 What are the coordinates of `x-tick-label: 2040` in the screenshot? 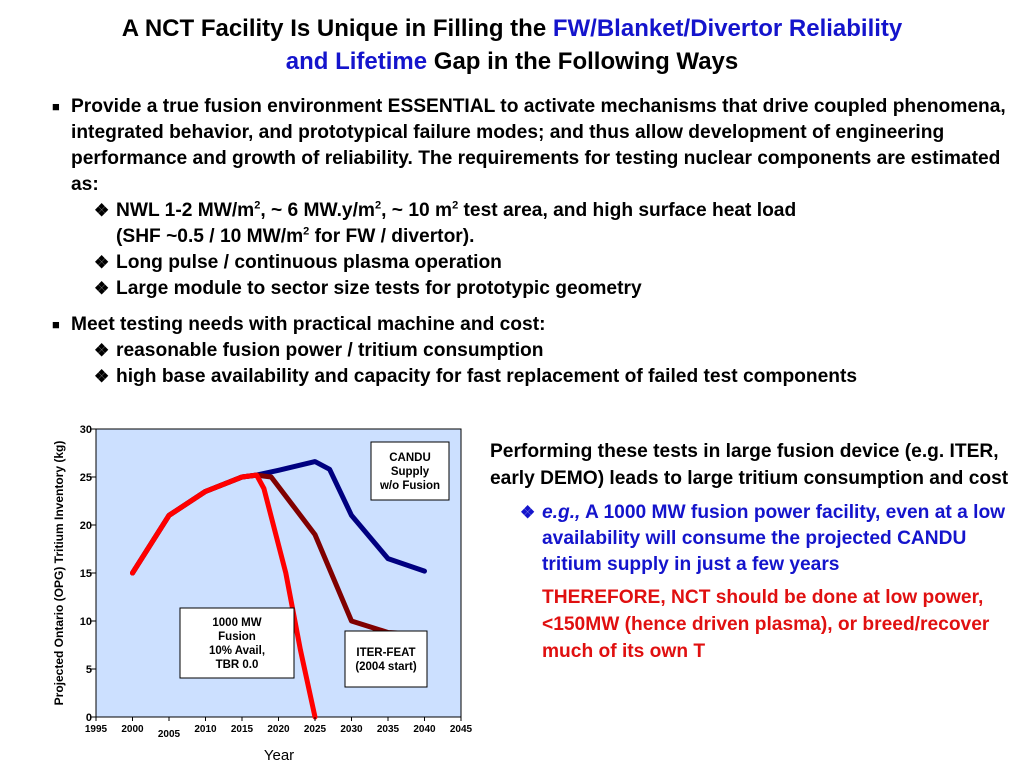 It's located at (424, 729).